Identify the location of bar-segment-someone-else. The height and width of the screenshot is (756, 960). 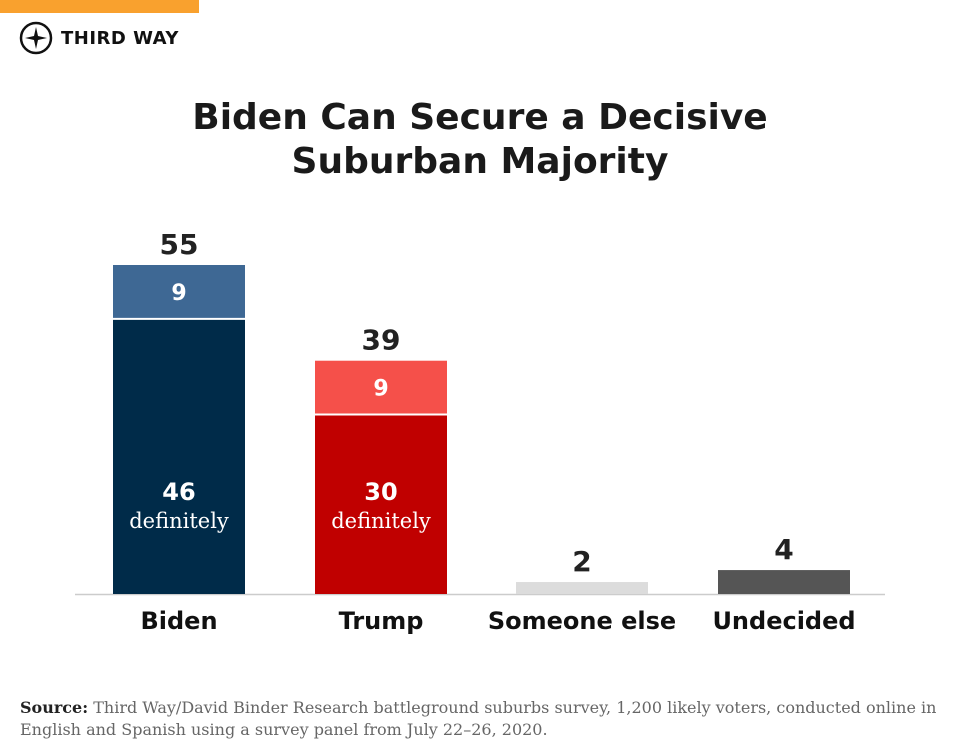
(582, 588).